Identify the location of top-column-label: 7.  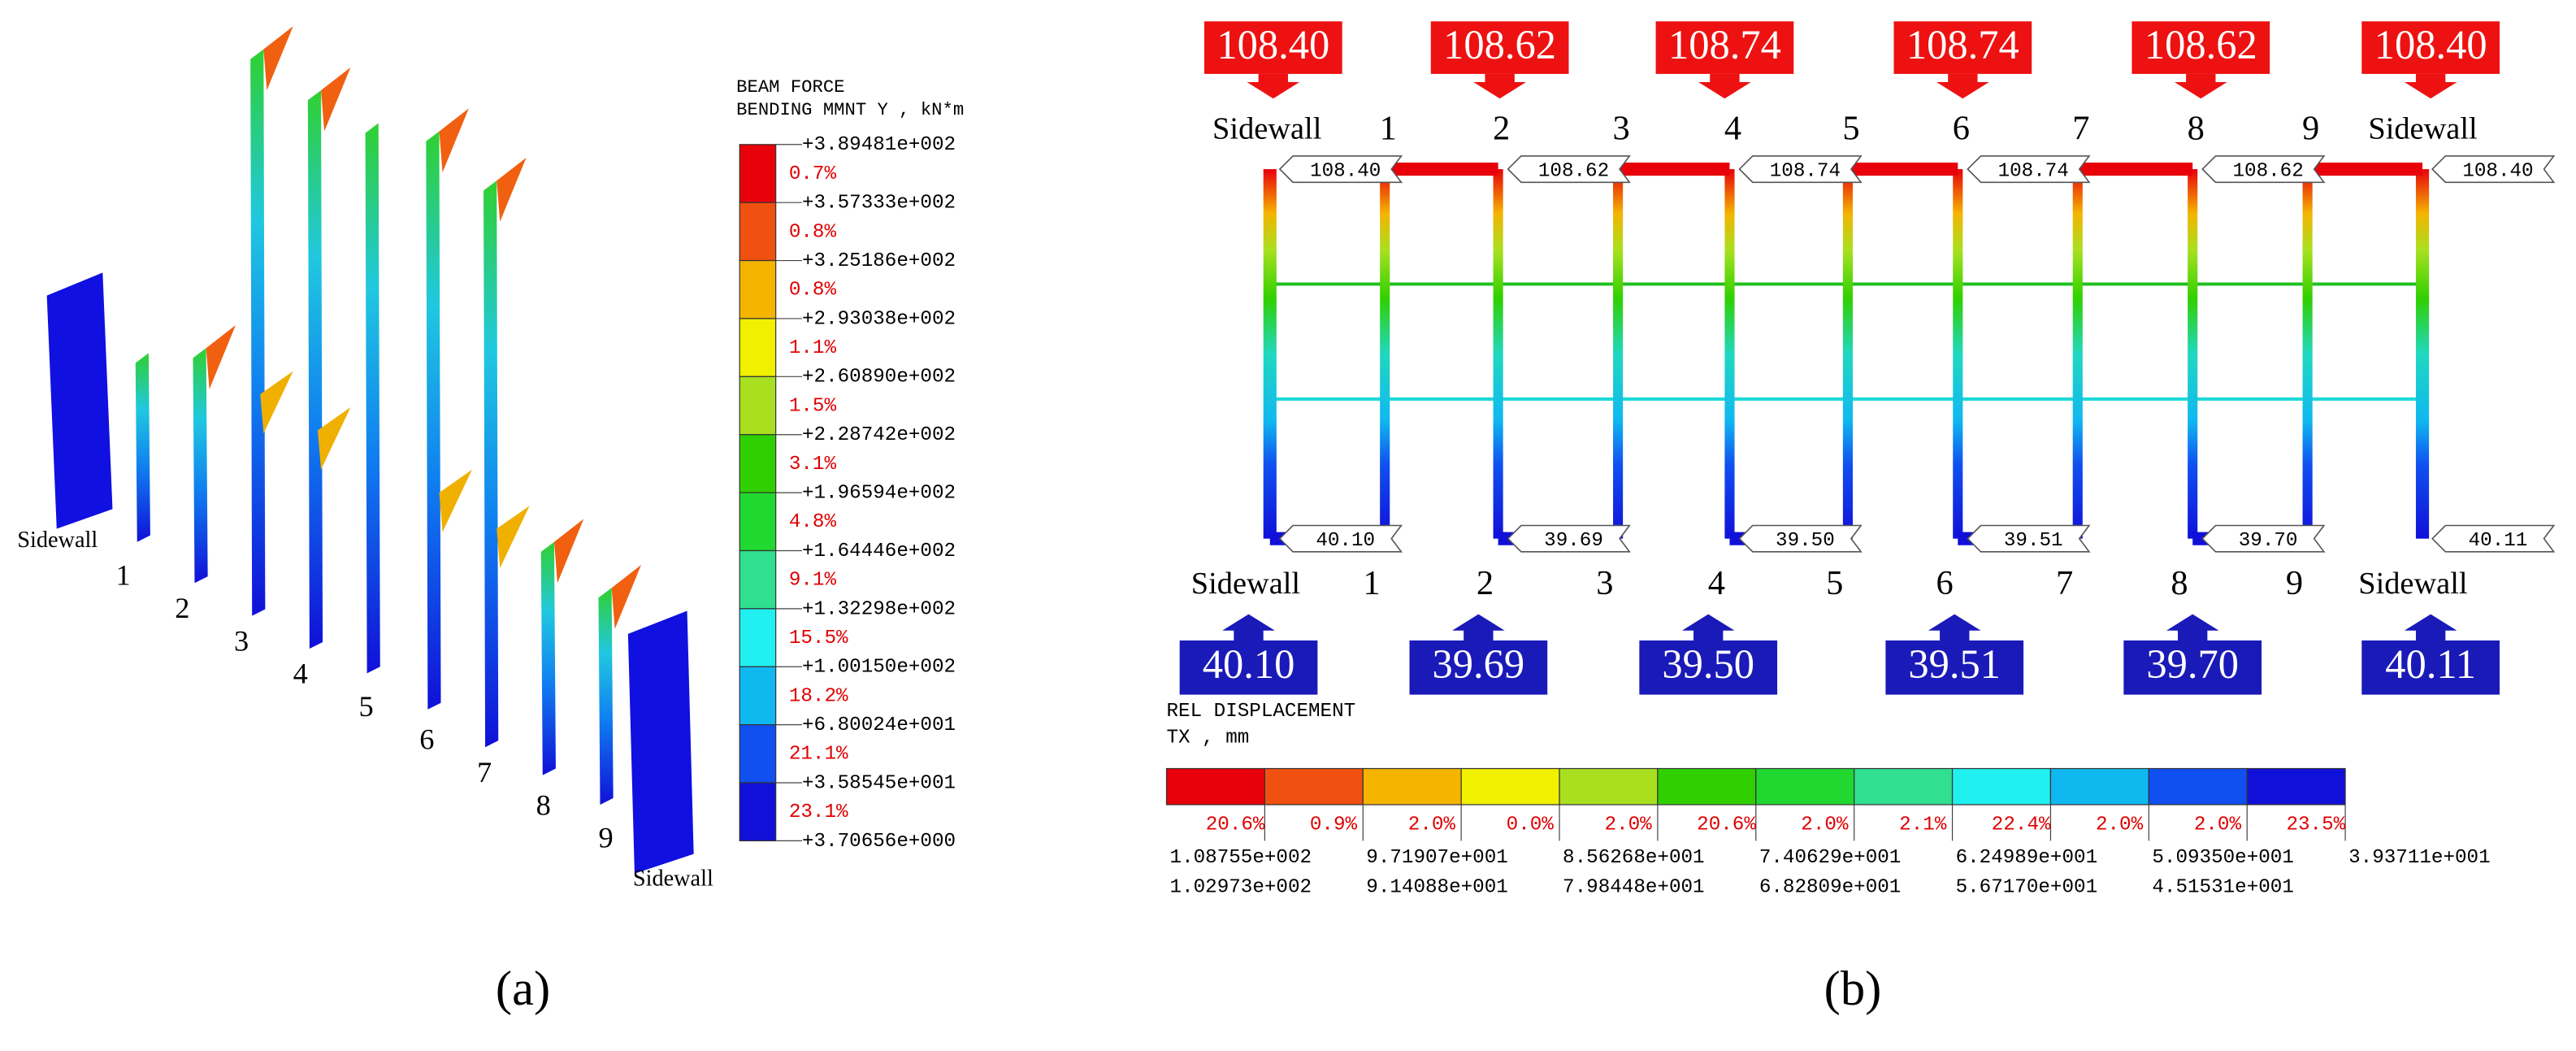
(2081, 128).